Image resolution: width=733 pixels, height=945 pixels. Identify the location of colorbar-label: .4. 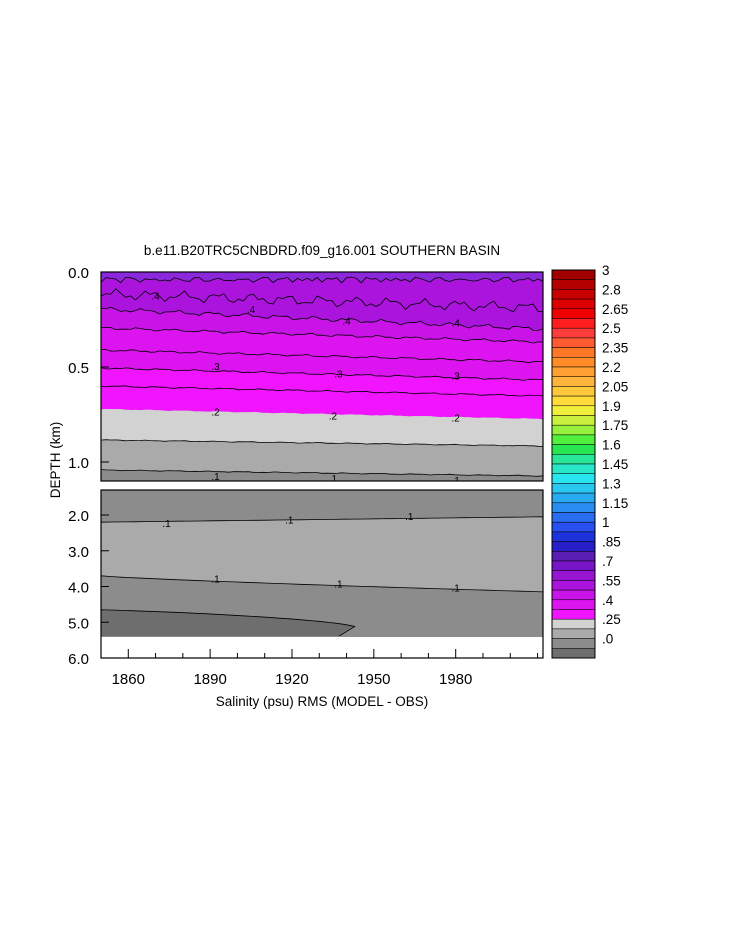
(608, 600).